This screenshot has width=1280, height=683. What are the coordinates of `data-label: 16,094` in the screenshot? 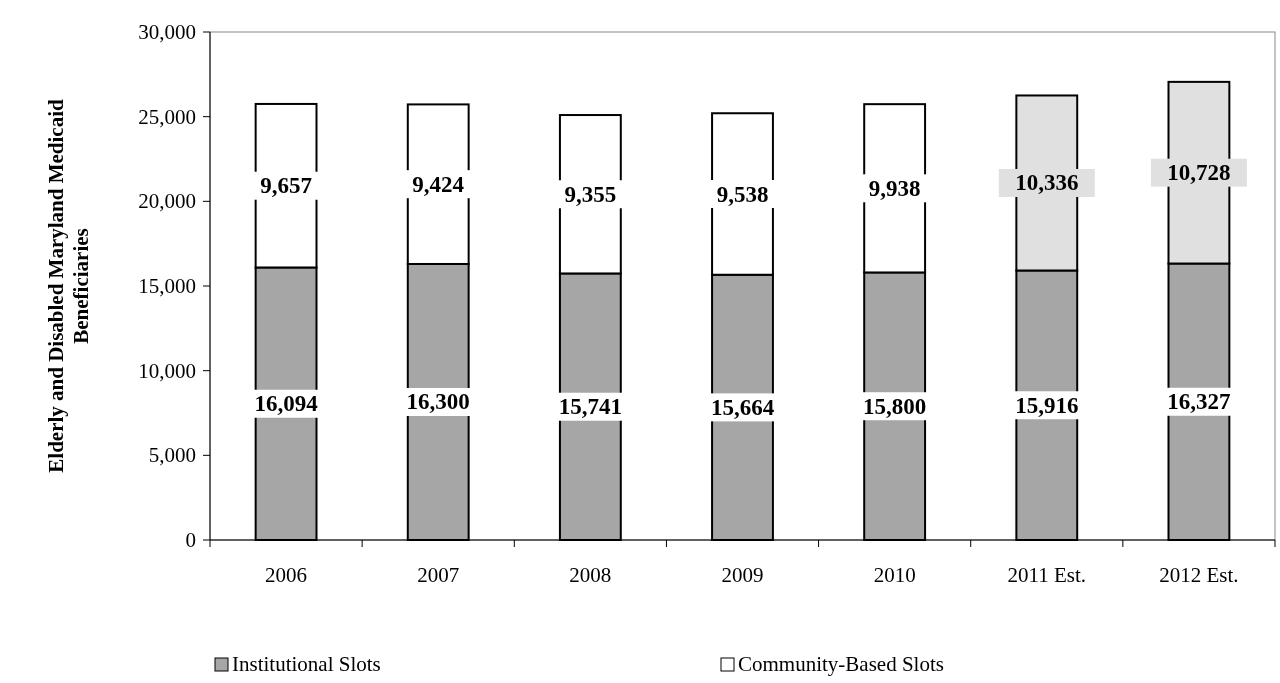 It's located at (286, 404).